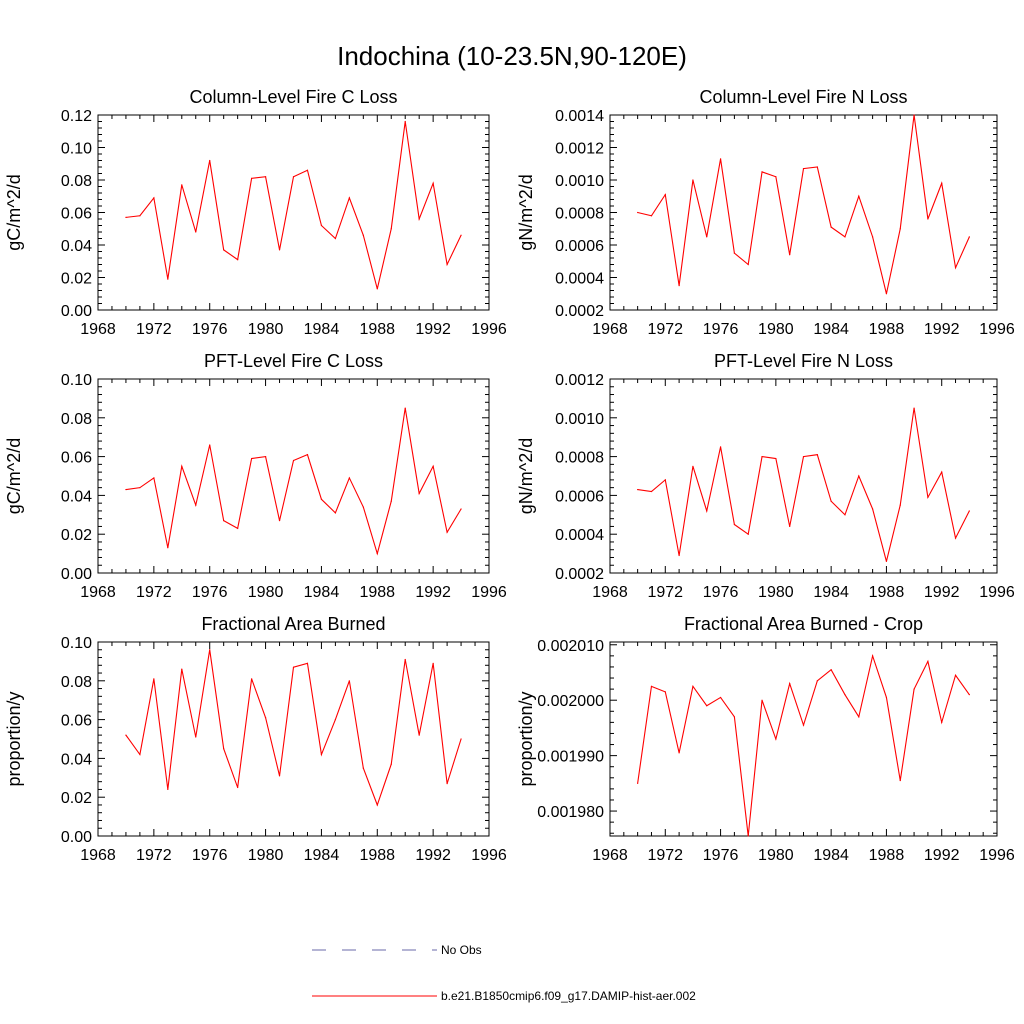  I want to click on y-tick-label: 0.06, so click(76, 721).